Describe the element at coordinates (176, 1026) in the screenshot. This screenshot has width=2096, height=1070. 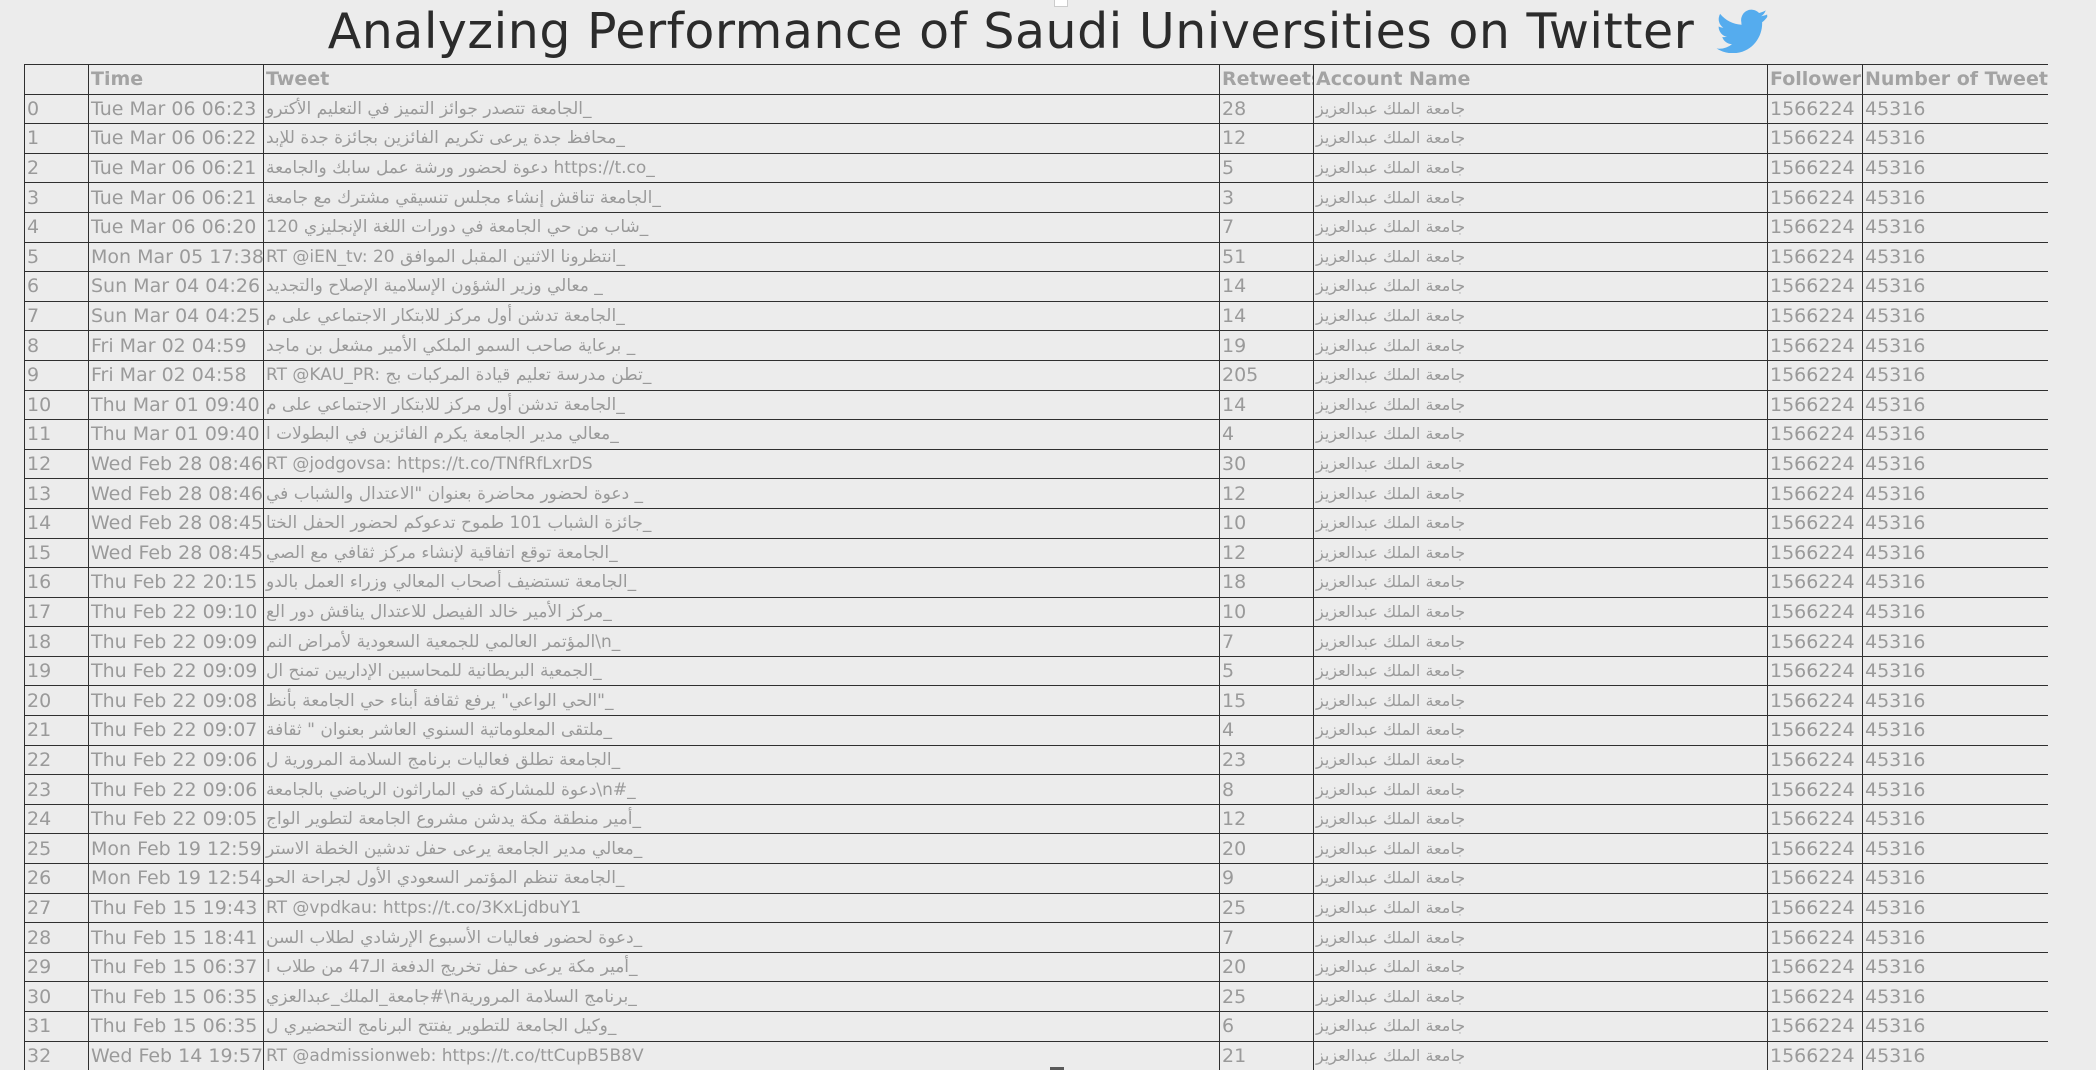
I see `cell-time: Thu Feb 15 06:35` at that location.